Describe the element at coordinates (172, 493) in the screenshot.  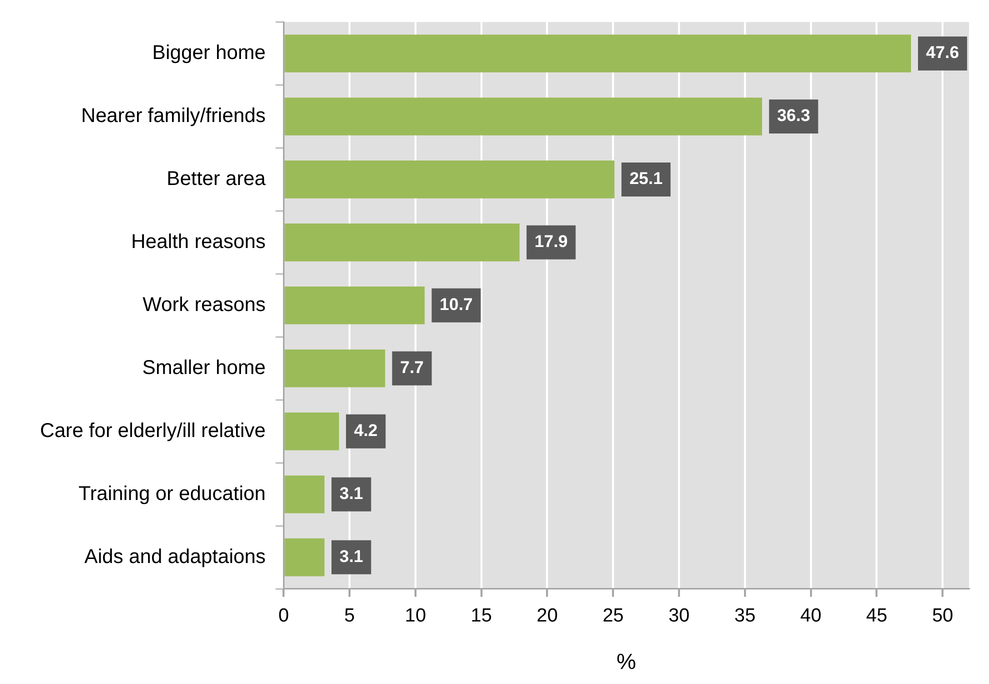
I see `y-tick-label: Training or education` at that location.